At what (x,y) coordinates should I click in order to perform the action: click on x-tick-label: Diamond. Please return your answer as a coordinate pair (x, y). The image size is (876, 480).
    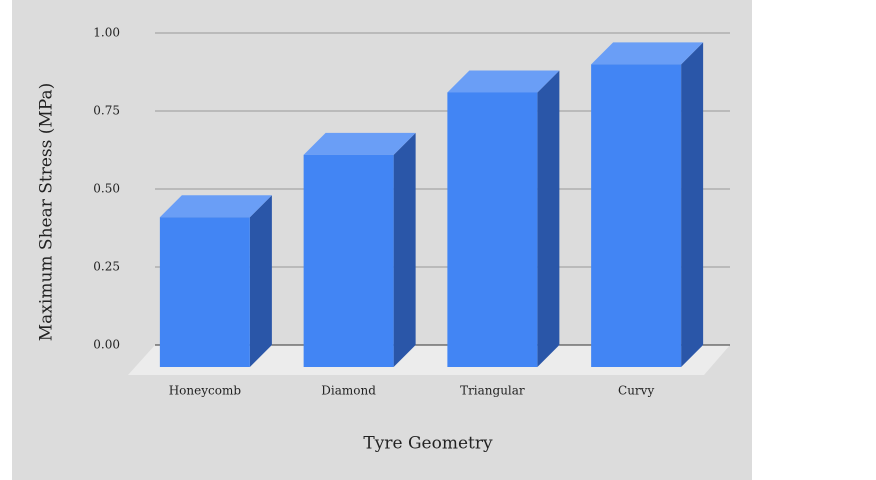
    Looking at the image, I should click on (348, 391).